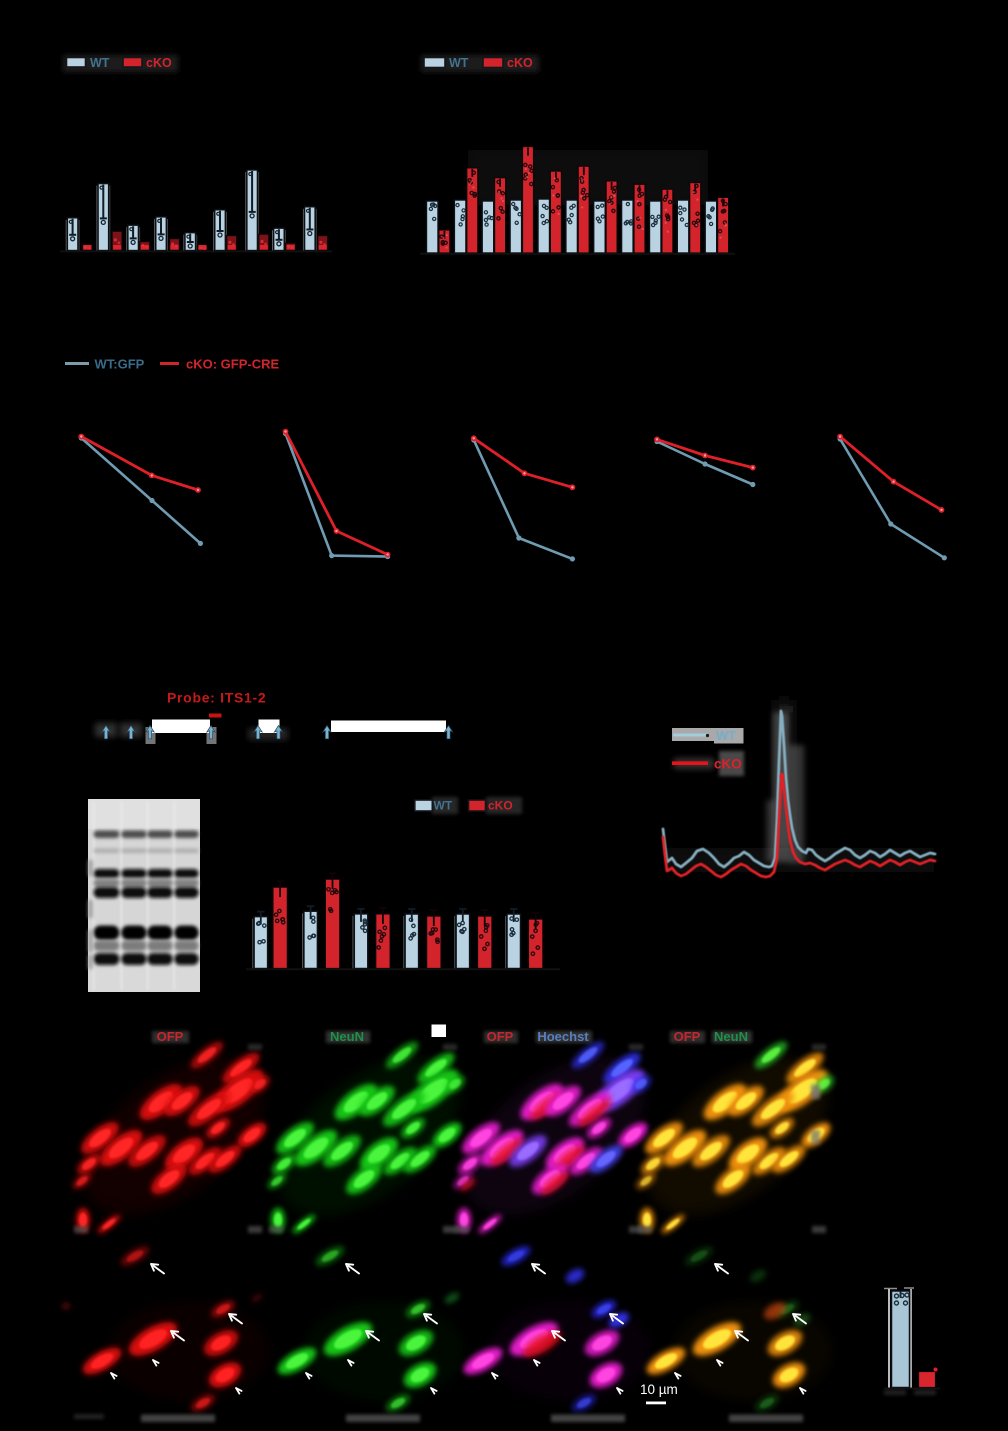 This screenshot has height=1431, width=1008. I want to click on svg-text: Hoechst, so click(563, 1036).